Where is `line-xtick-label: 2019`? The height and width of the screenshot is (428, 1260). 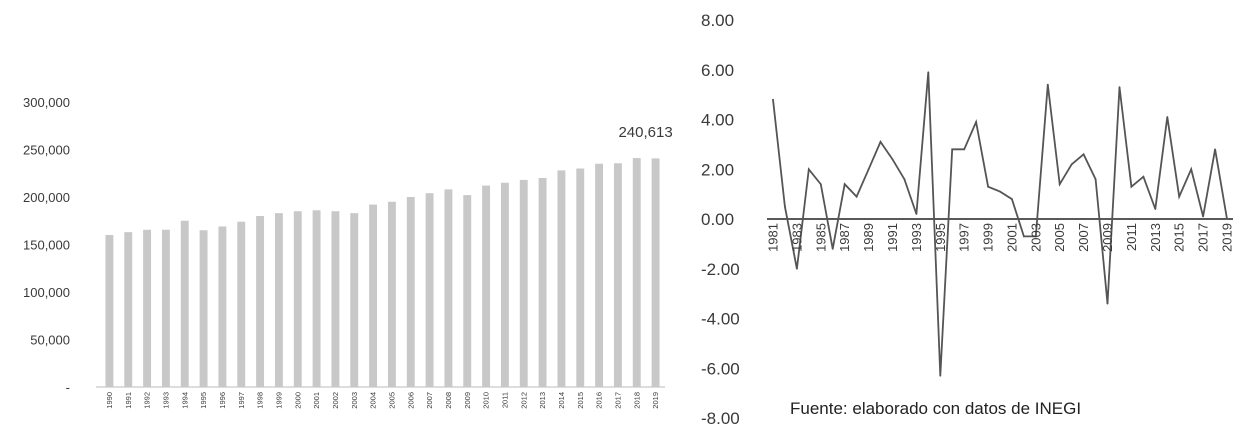
line-xtick-label: 2019 is located at coordinates (1227, 237).